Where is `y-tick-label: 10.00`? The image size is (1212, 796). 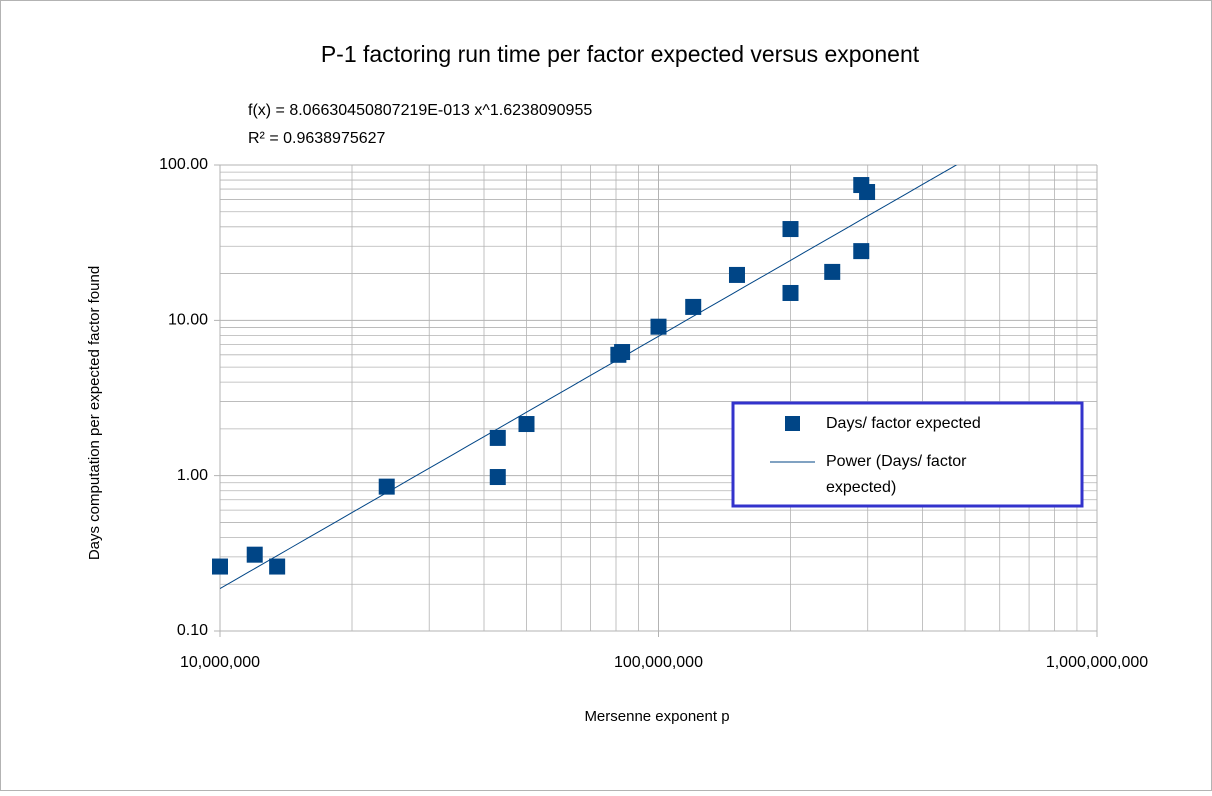 y-tick-label: 10.00 is located at coordinates (188, 320).